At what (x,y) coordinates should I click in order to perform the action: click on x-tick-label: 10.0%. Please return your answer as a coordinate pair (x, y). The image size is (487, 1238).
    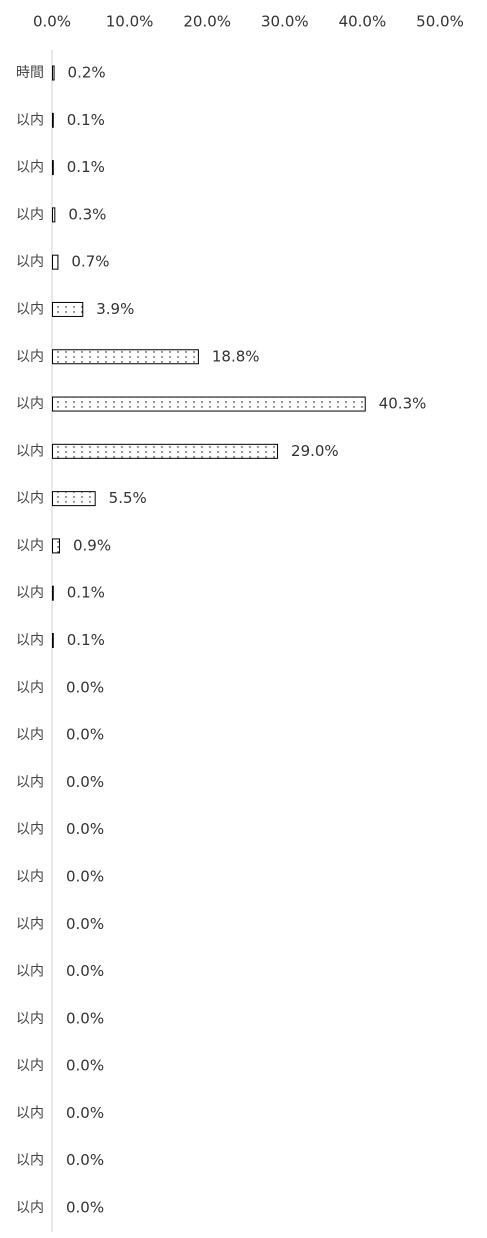
    Looking at the image, I should click on (130, 22).